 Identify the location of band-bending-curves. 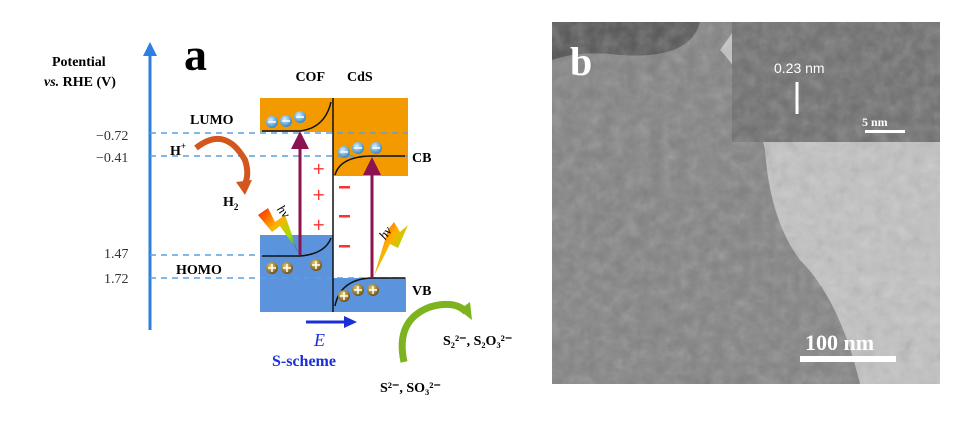
(333, 204).